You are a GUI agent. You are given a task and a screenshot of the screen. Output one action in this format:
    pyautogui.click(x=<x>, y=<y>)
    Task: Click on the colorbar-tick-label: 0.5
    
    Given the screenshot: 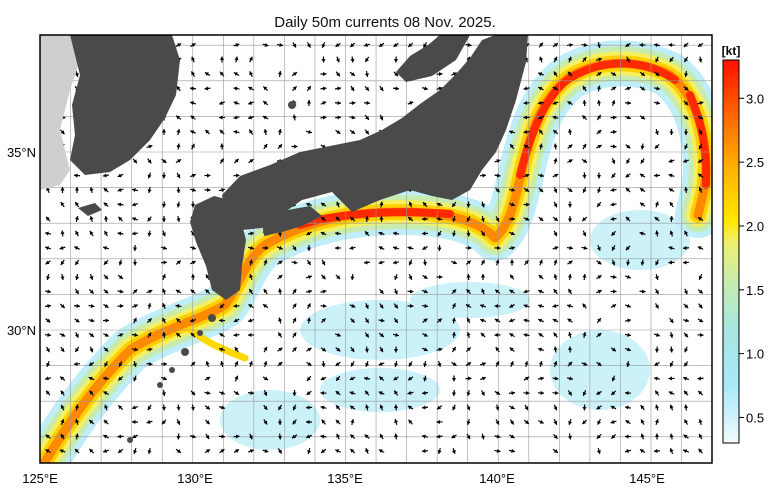 What is the action you would take?
    pyautogui.click(x=755, y=417)
    